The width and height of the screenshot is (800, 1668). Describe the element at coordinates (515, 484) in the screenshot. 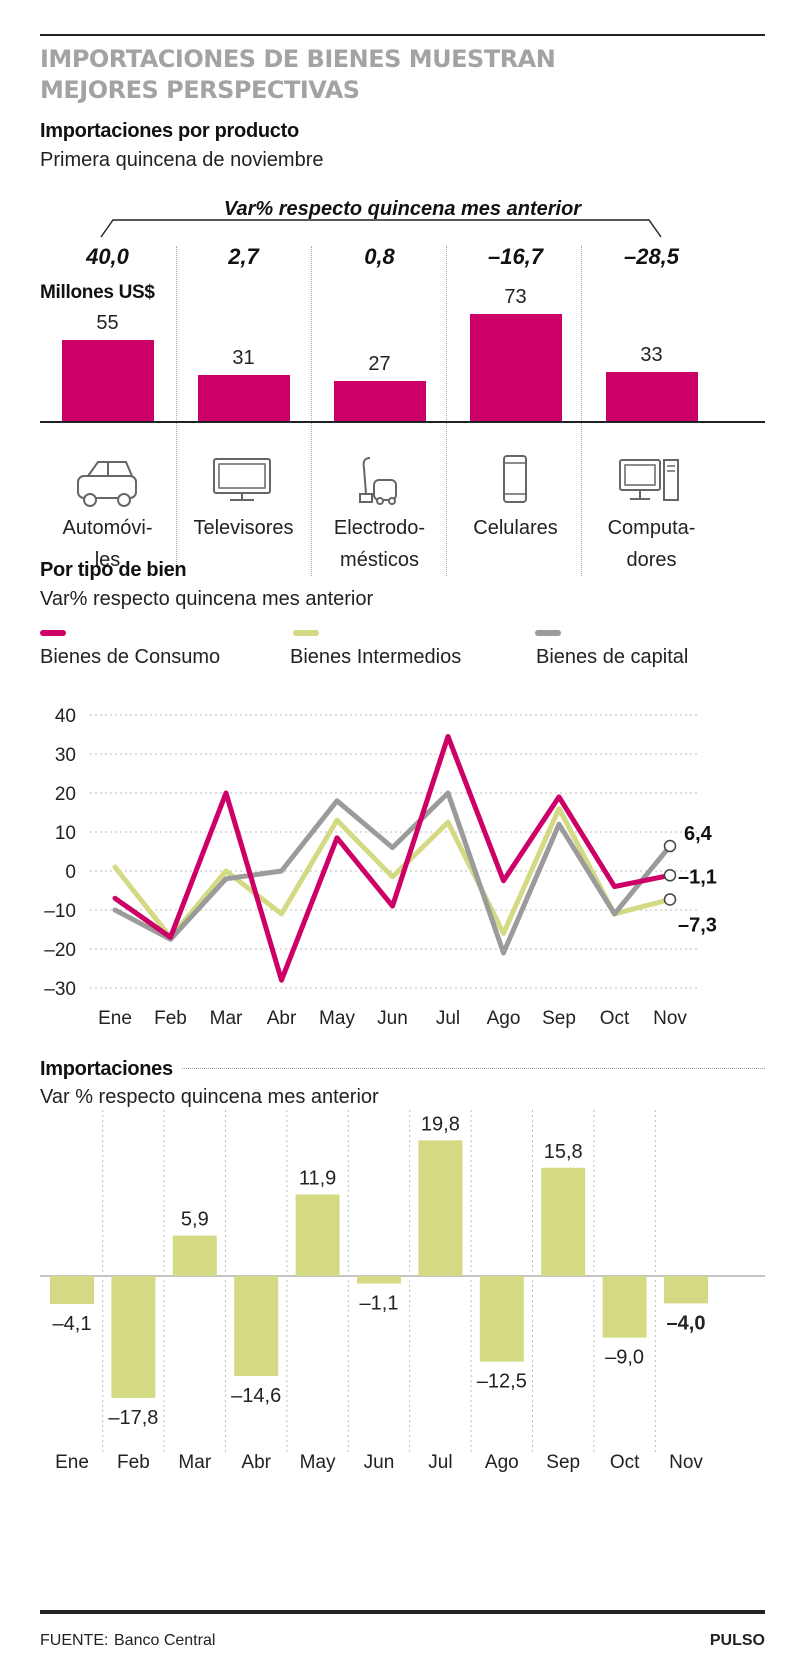

I see `phone-icon` at that location.